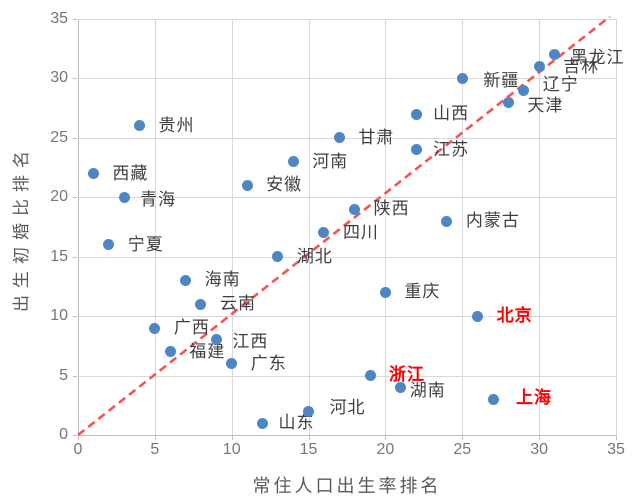  Describe the element at coordinates (59, 316) in the screenshot. I see `y-axis-tick-label: 10` at that location.